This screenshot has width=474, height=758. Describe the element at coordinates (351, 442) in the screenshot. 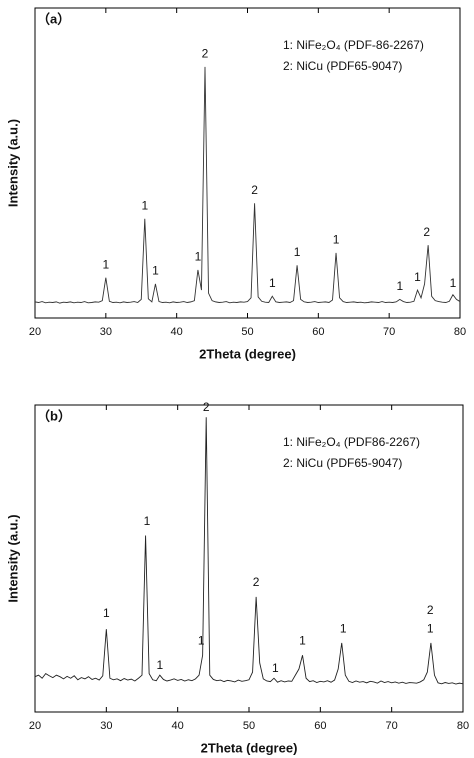

I see `legend-text: 1: NiFe₂O₄ (PDF86-2267)` at that location.